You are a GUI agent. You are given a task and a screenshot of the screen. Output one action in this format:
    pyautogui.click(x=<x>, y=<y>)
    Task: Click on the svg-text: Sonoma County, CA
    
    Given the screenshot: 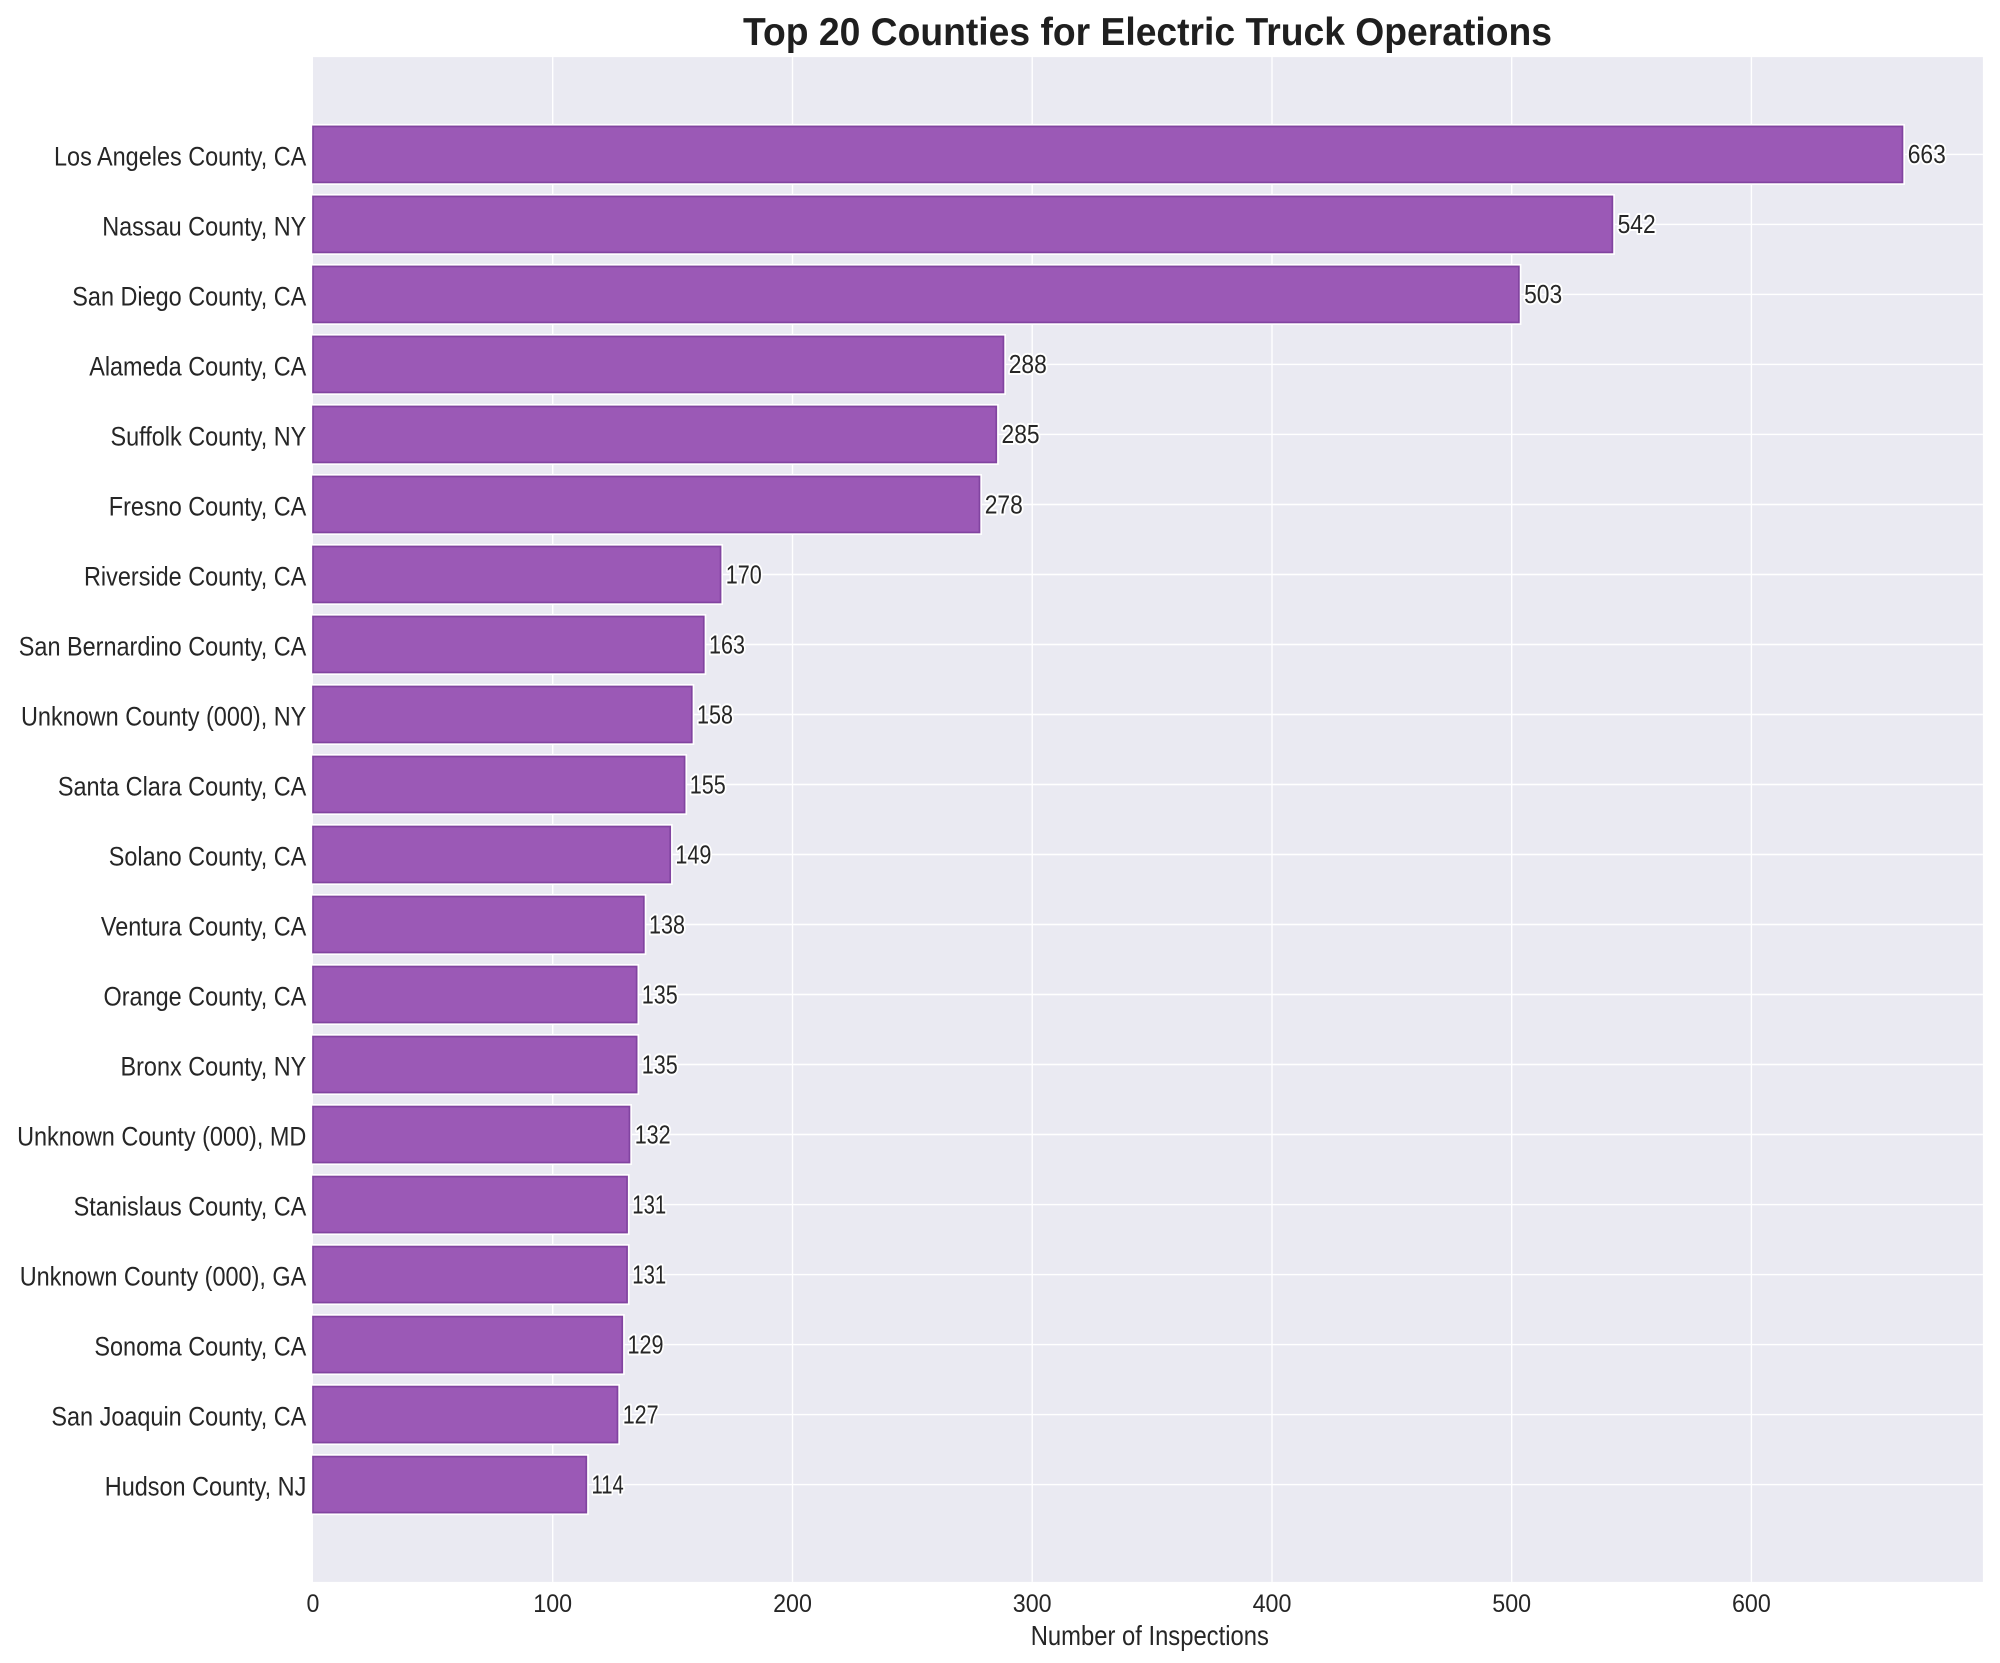 What is the action you would take?
    pyautogui.click(x=200, y=1346)
    